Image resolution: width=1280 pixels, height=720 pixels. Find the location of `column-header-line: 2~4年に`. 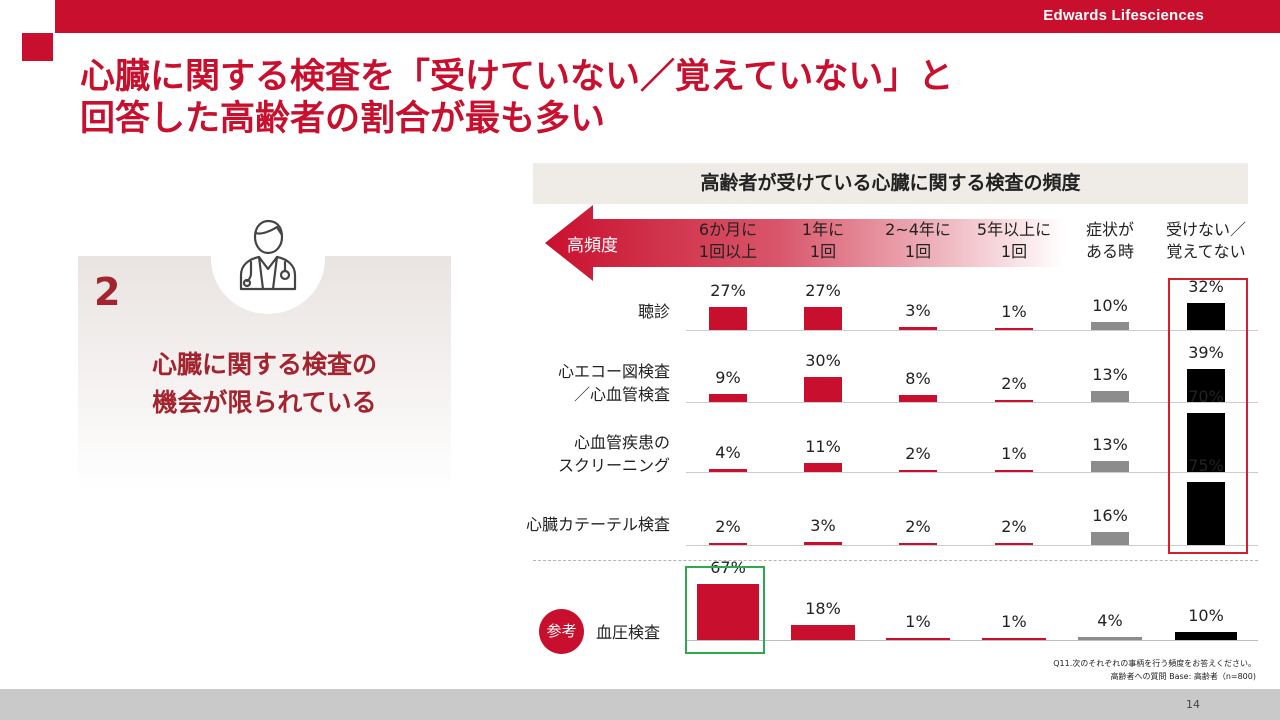

column-header-line: 2~4年に is located at coordinates (918, 229).